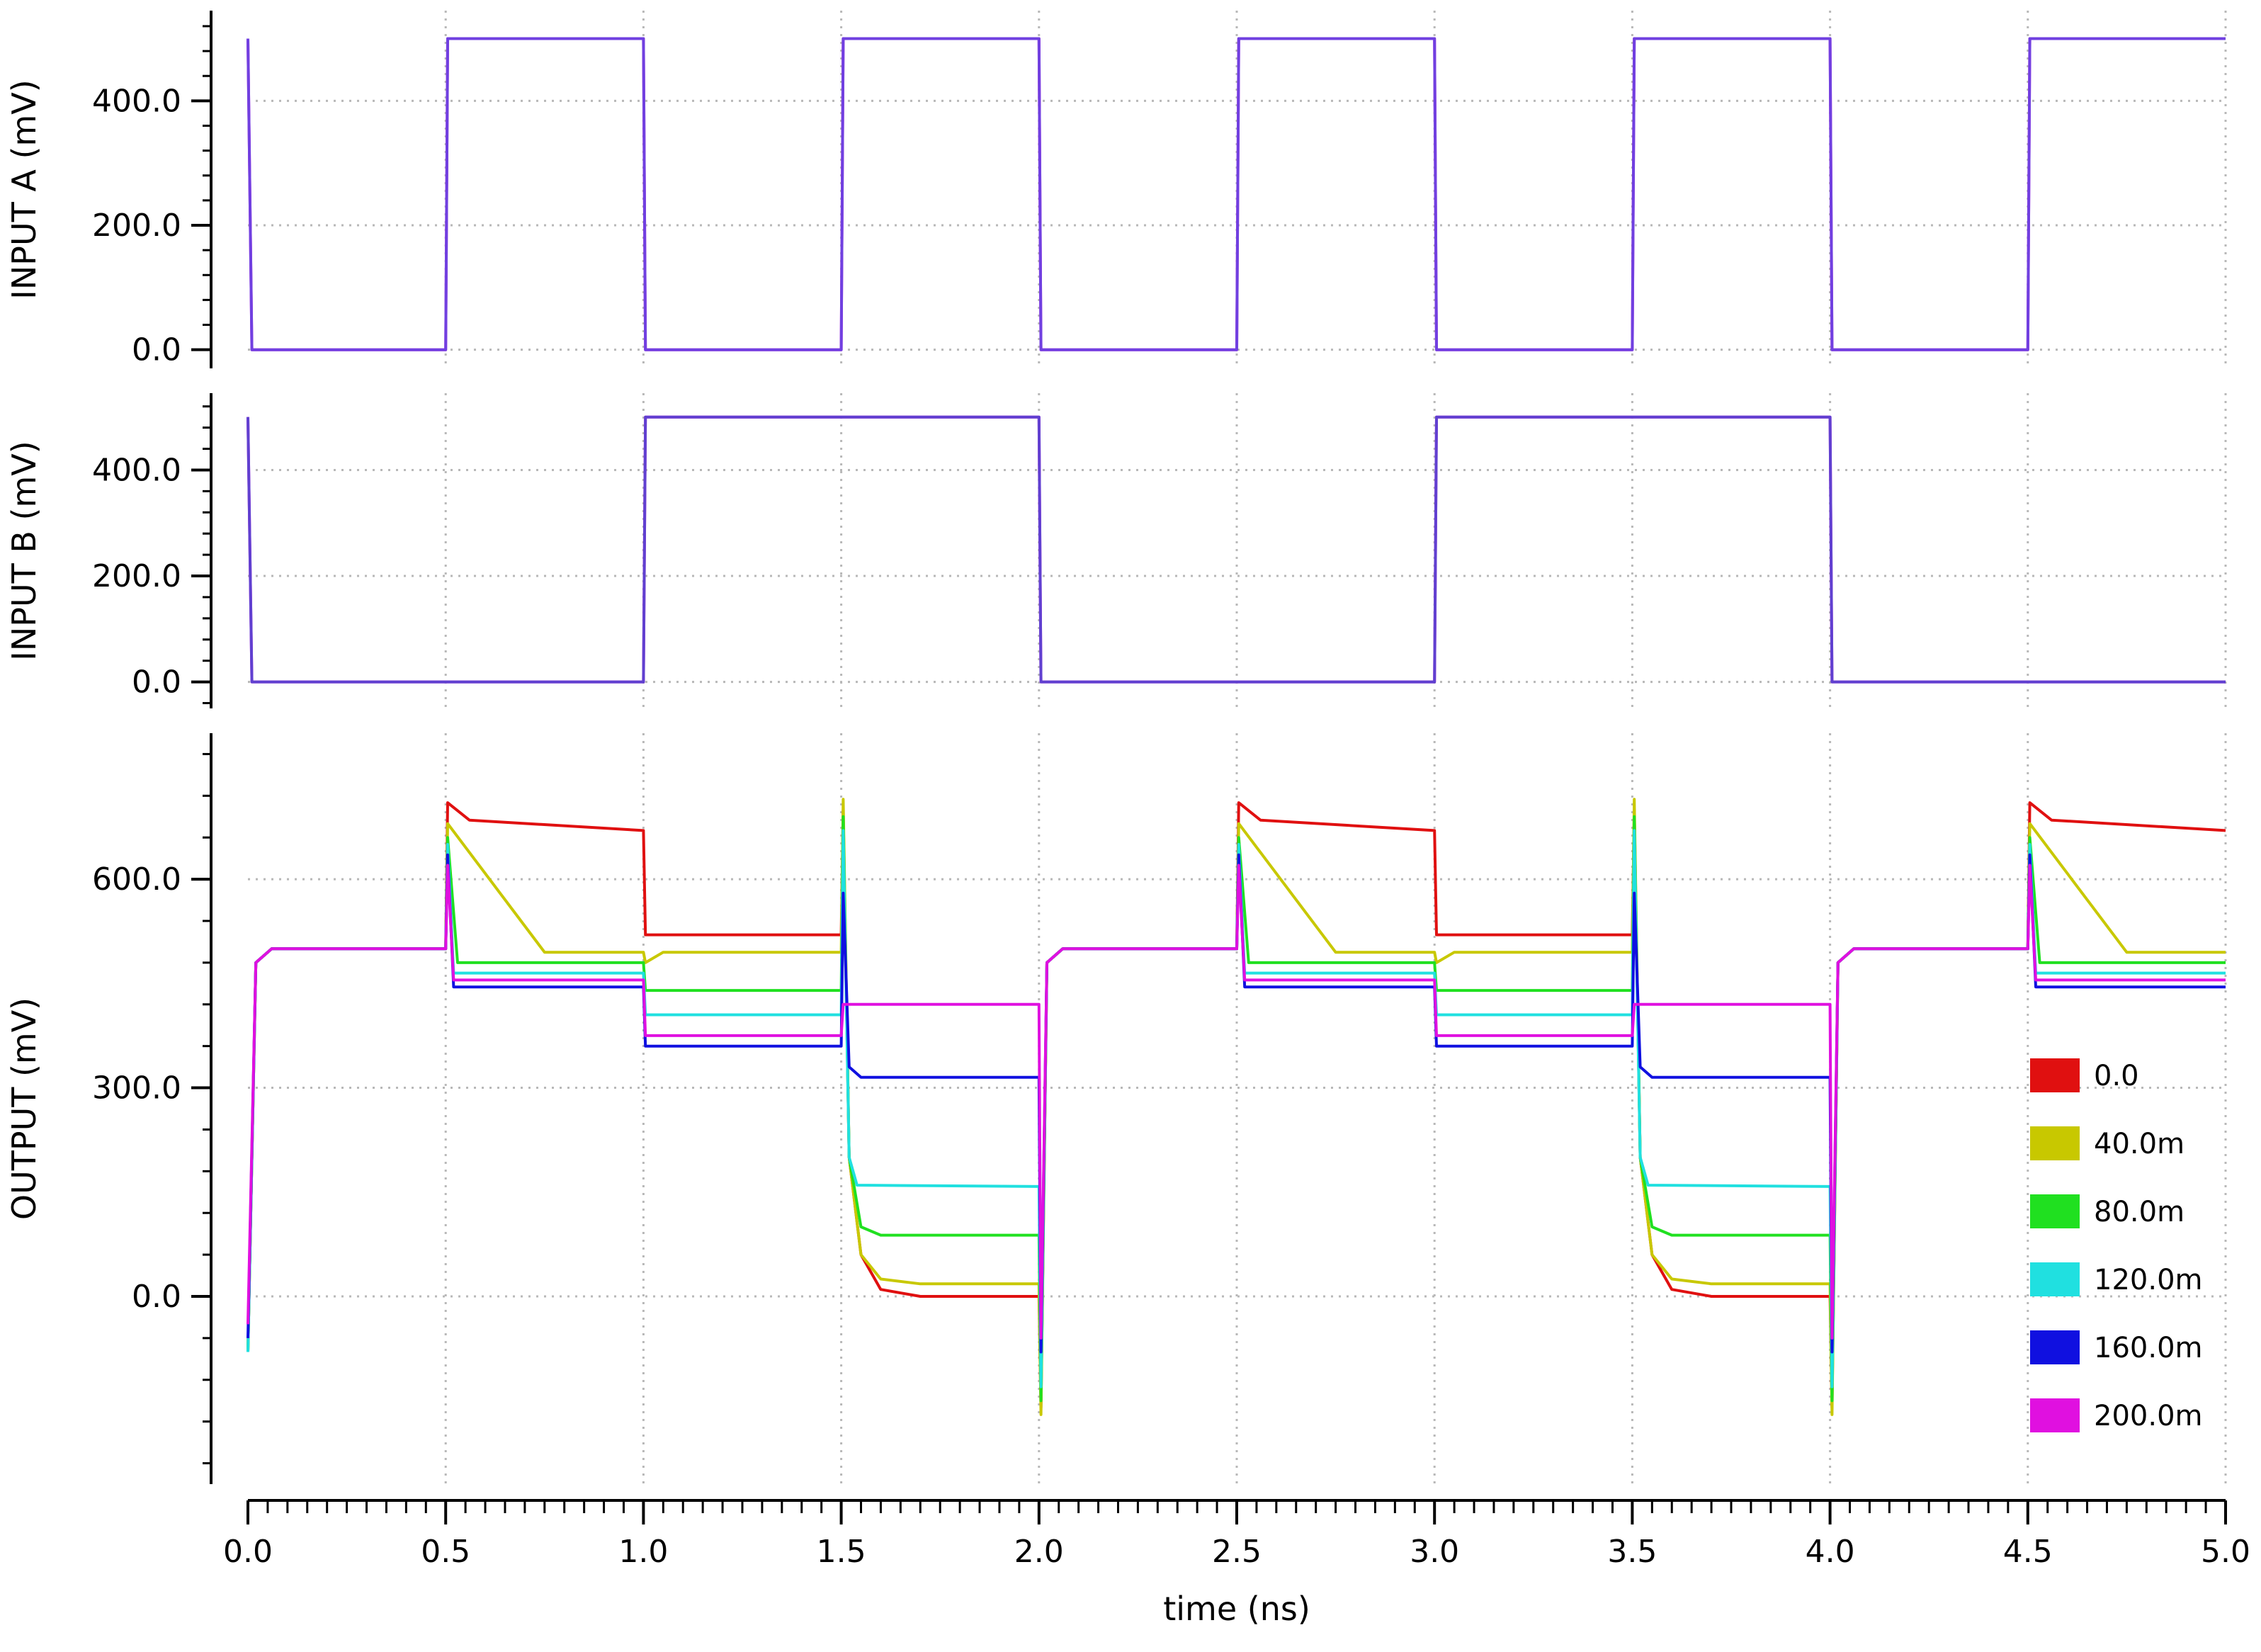 This screenshot has height=1652, width=2261. I want to click on legend-label: 200.0m, so click(2148, 1416).